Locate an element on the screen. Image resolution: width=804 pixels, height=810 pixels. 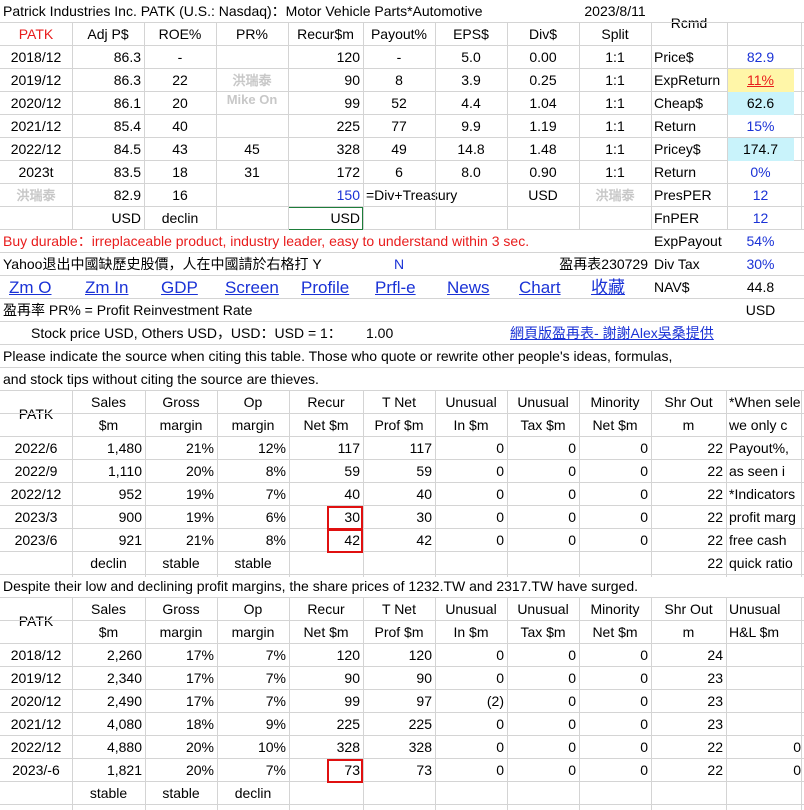
quarterly-cell: 900 is located at coordinates (130, 517).